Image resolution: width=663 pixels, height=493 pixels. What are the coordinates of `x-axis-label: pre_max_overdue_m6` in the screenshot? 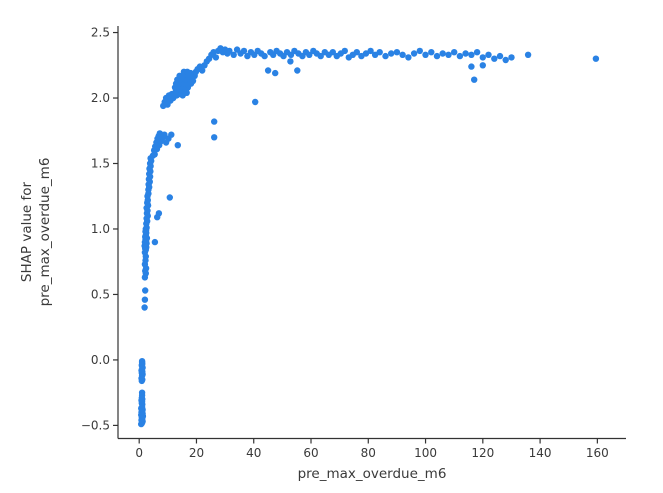 It's located at (372, 474).